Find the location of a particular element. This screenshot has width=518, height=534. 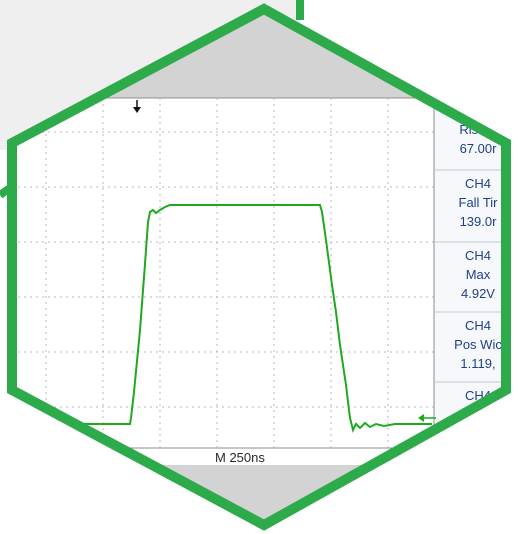

timebase-label: M 250ns is located at coordinates (240, 457).